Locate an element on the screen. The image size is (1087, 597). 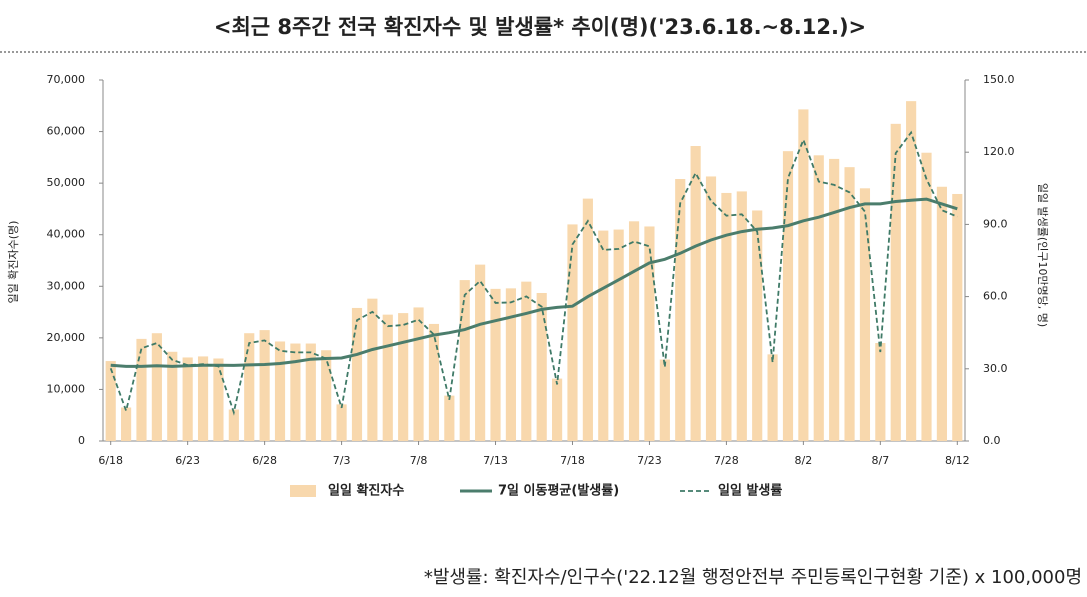
y2-tick-label: 60.0 is located at coordinates (995, 296).